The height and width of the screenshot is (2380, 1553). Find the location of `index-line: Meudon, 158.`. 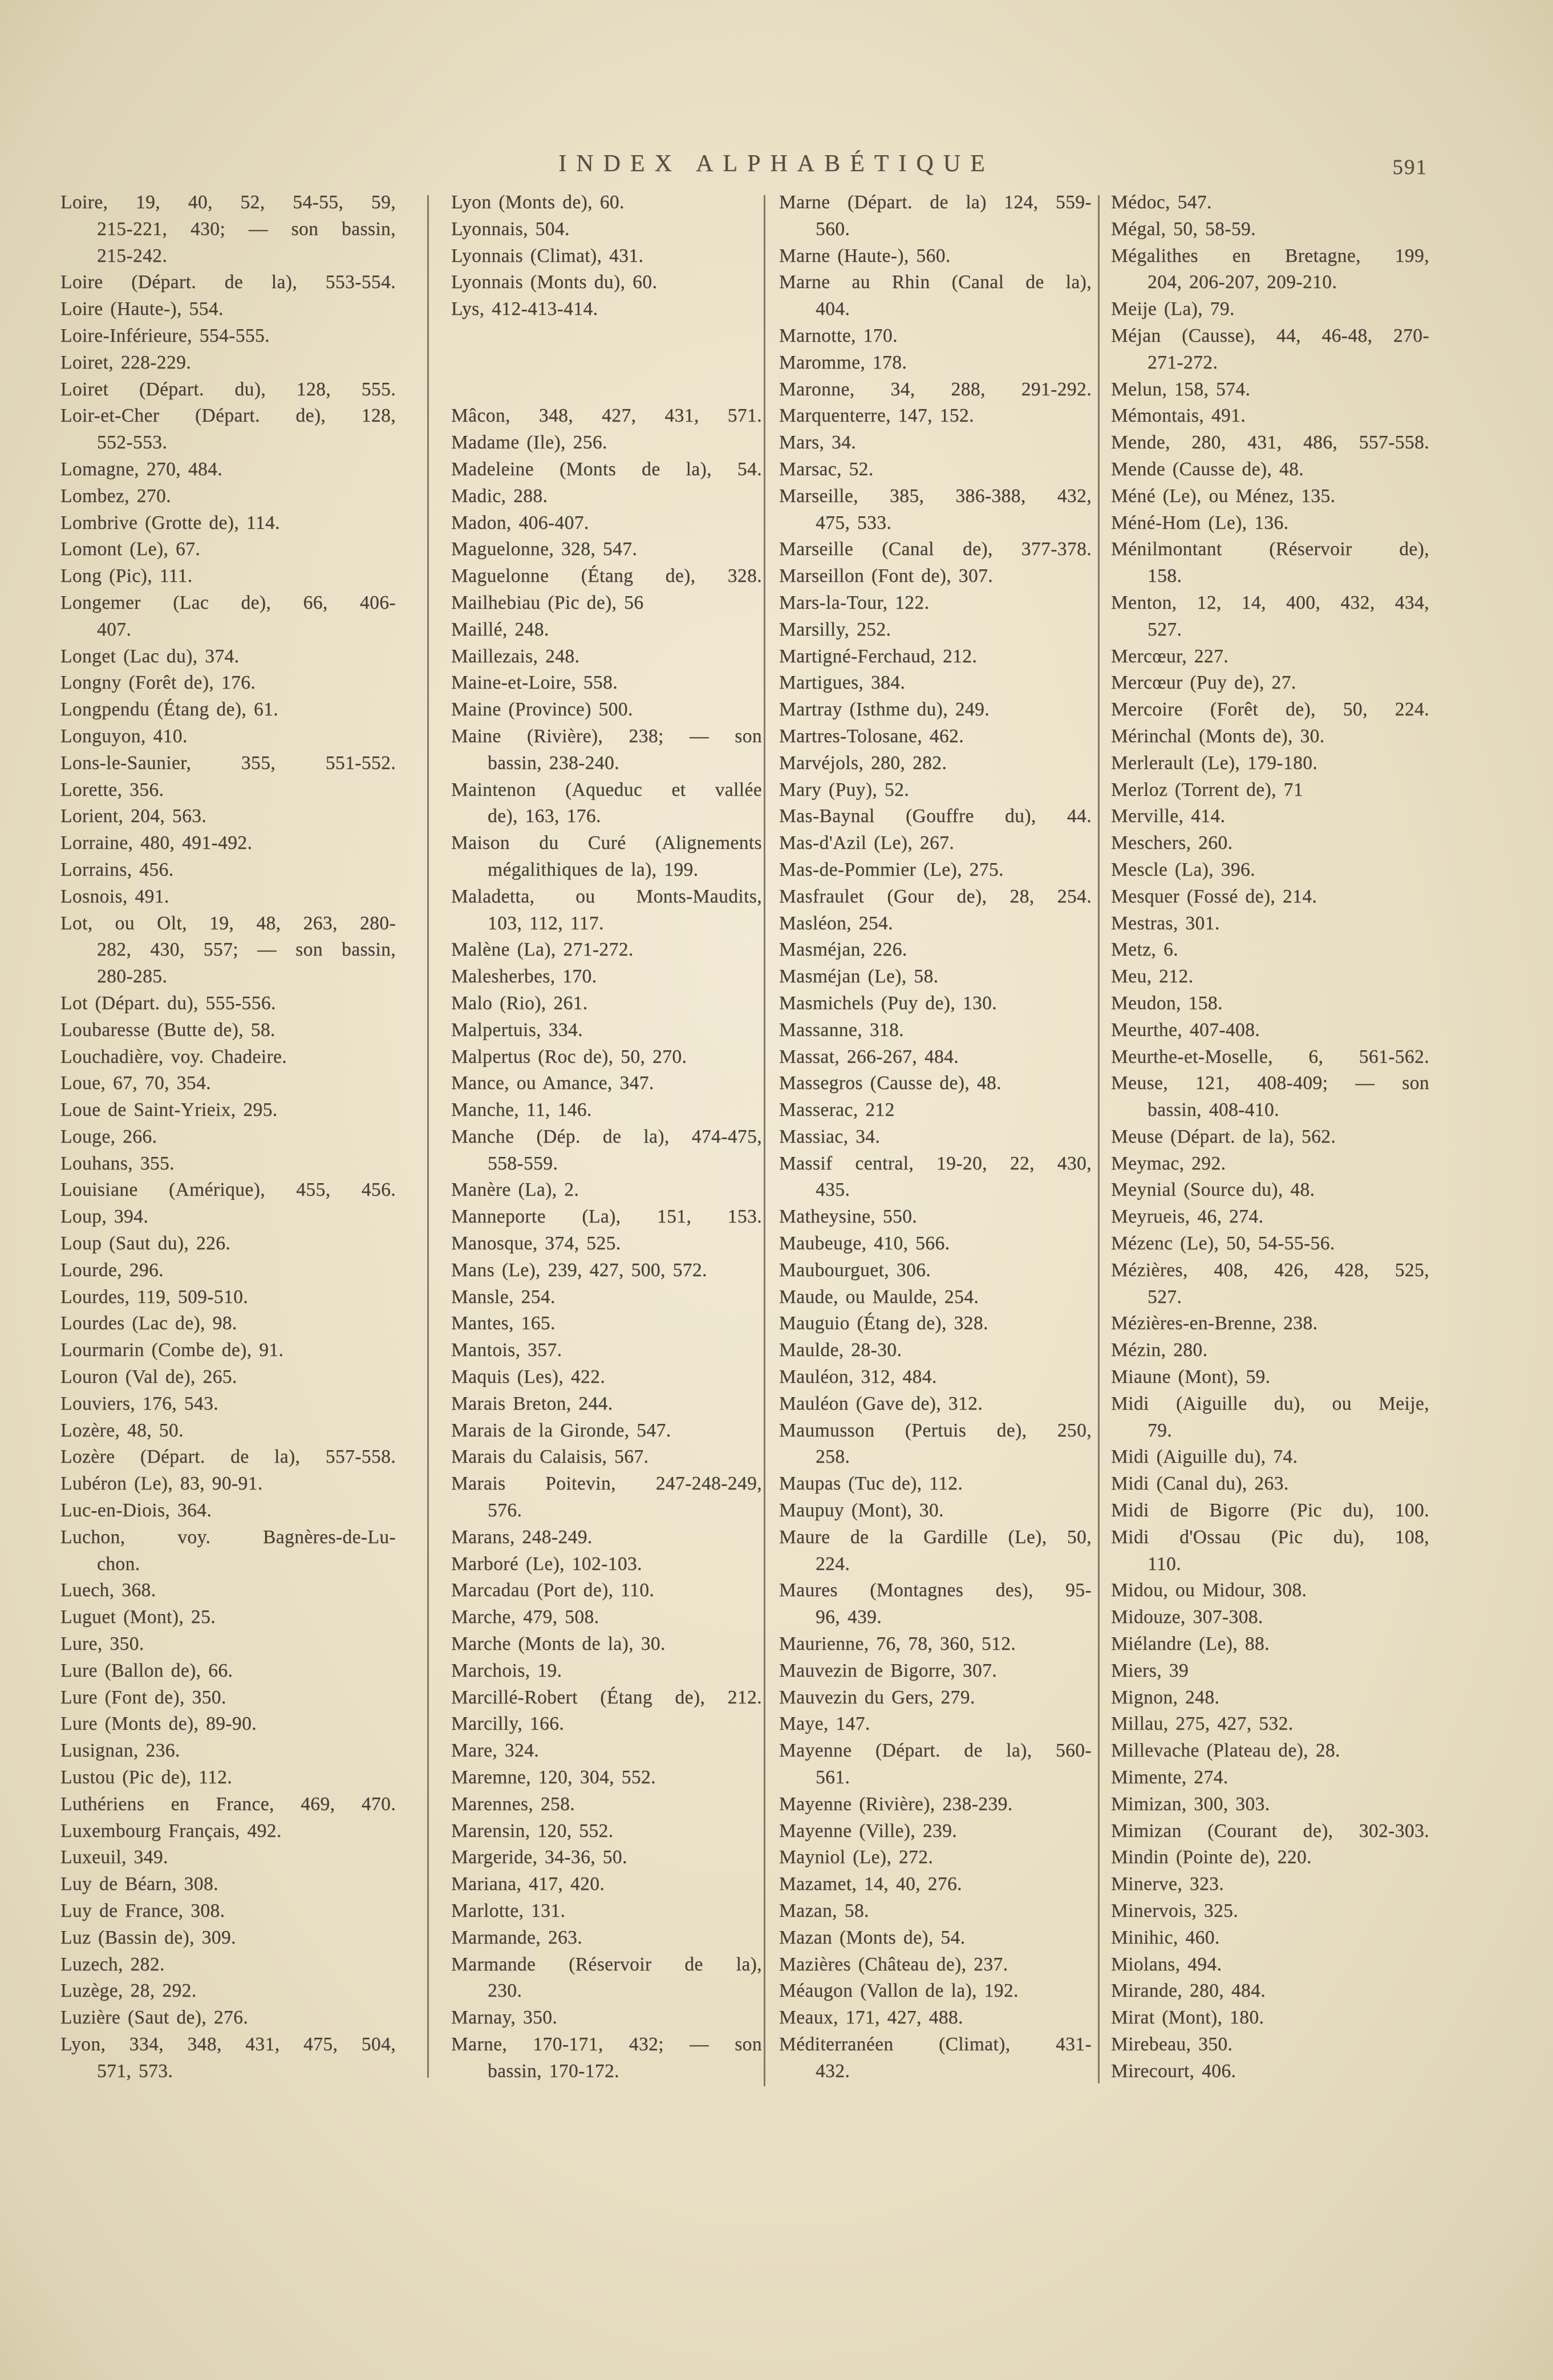

index-line: Meudon, 158. is located at coordinates (1167, 1003).